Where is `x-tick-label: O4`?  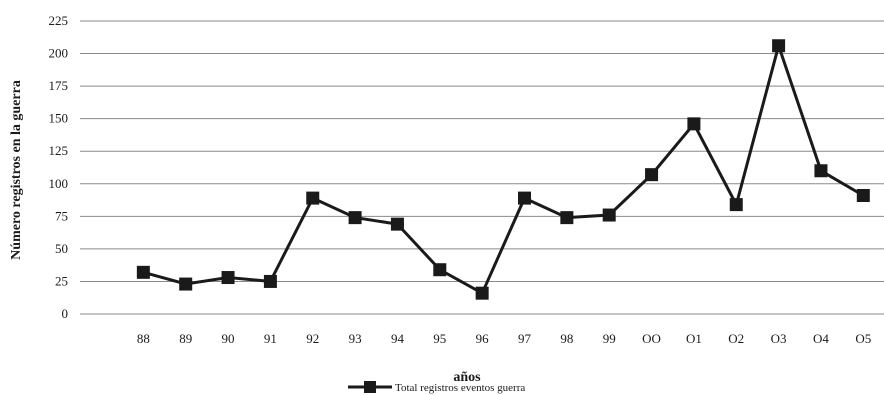
x-tick-label: O4 is located at coordinates (821, 338).